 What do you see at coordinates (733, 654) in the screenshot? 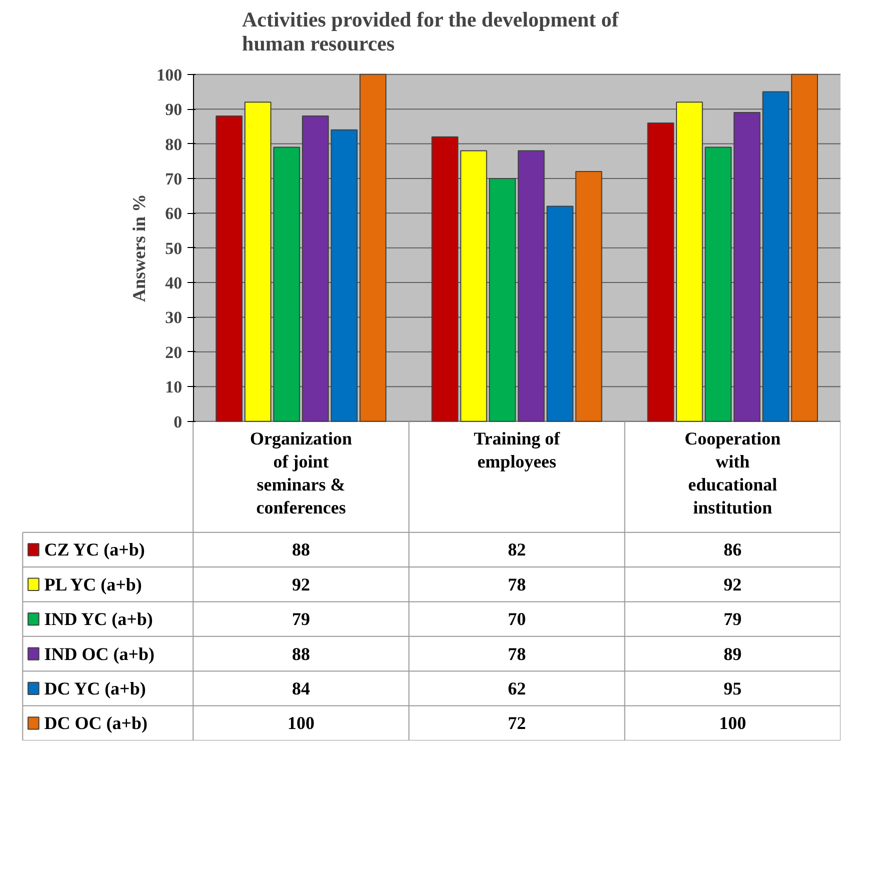
I see `data-label: 89` at bounding box center [733, 654].